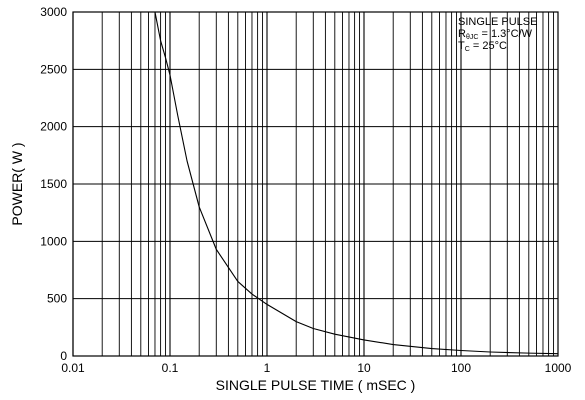 The height and width of the screenshot is (400, 585). I want to click on annotation-line-2: RθJC = 1.3°C/W, so click(495, 34).